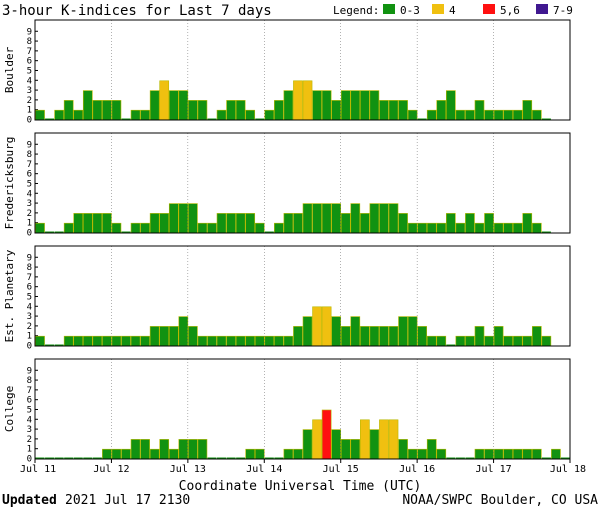  I want to click on x-tick-label: Jul 15, so click(341, 469).